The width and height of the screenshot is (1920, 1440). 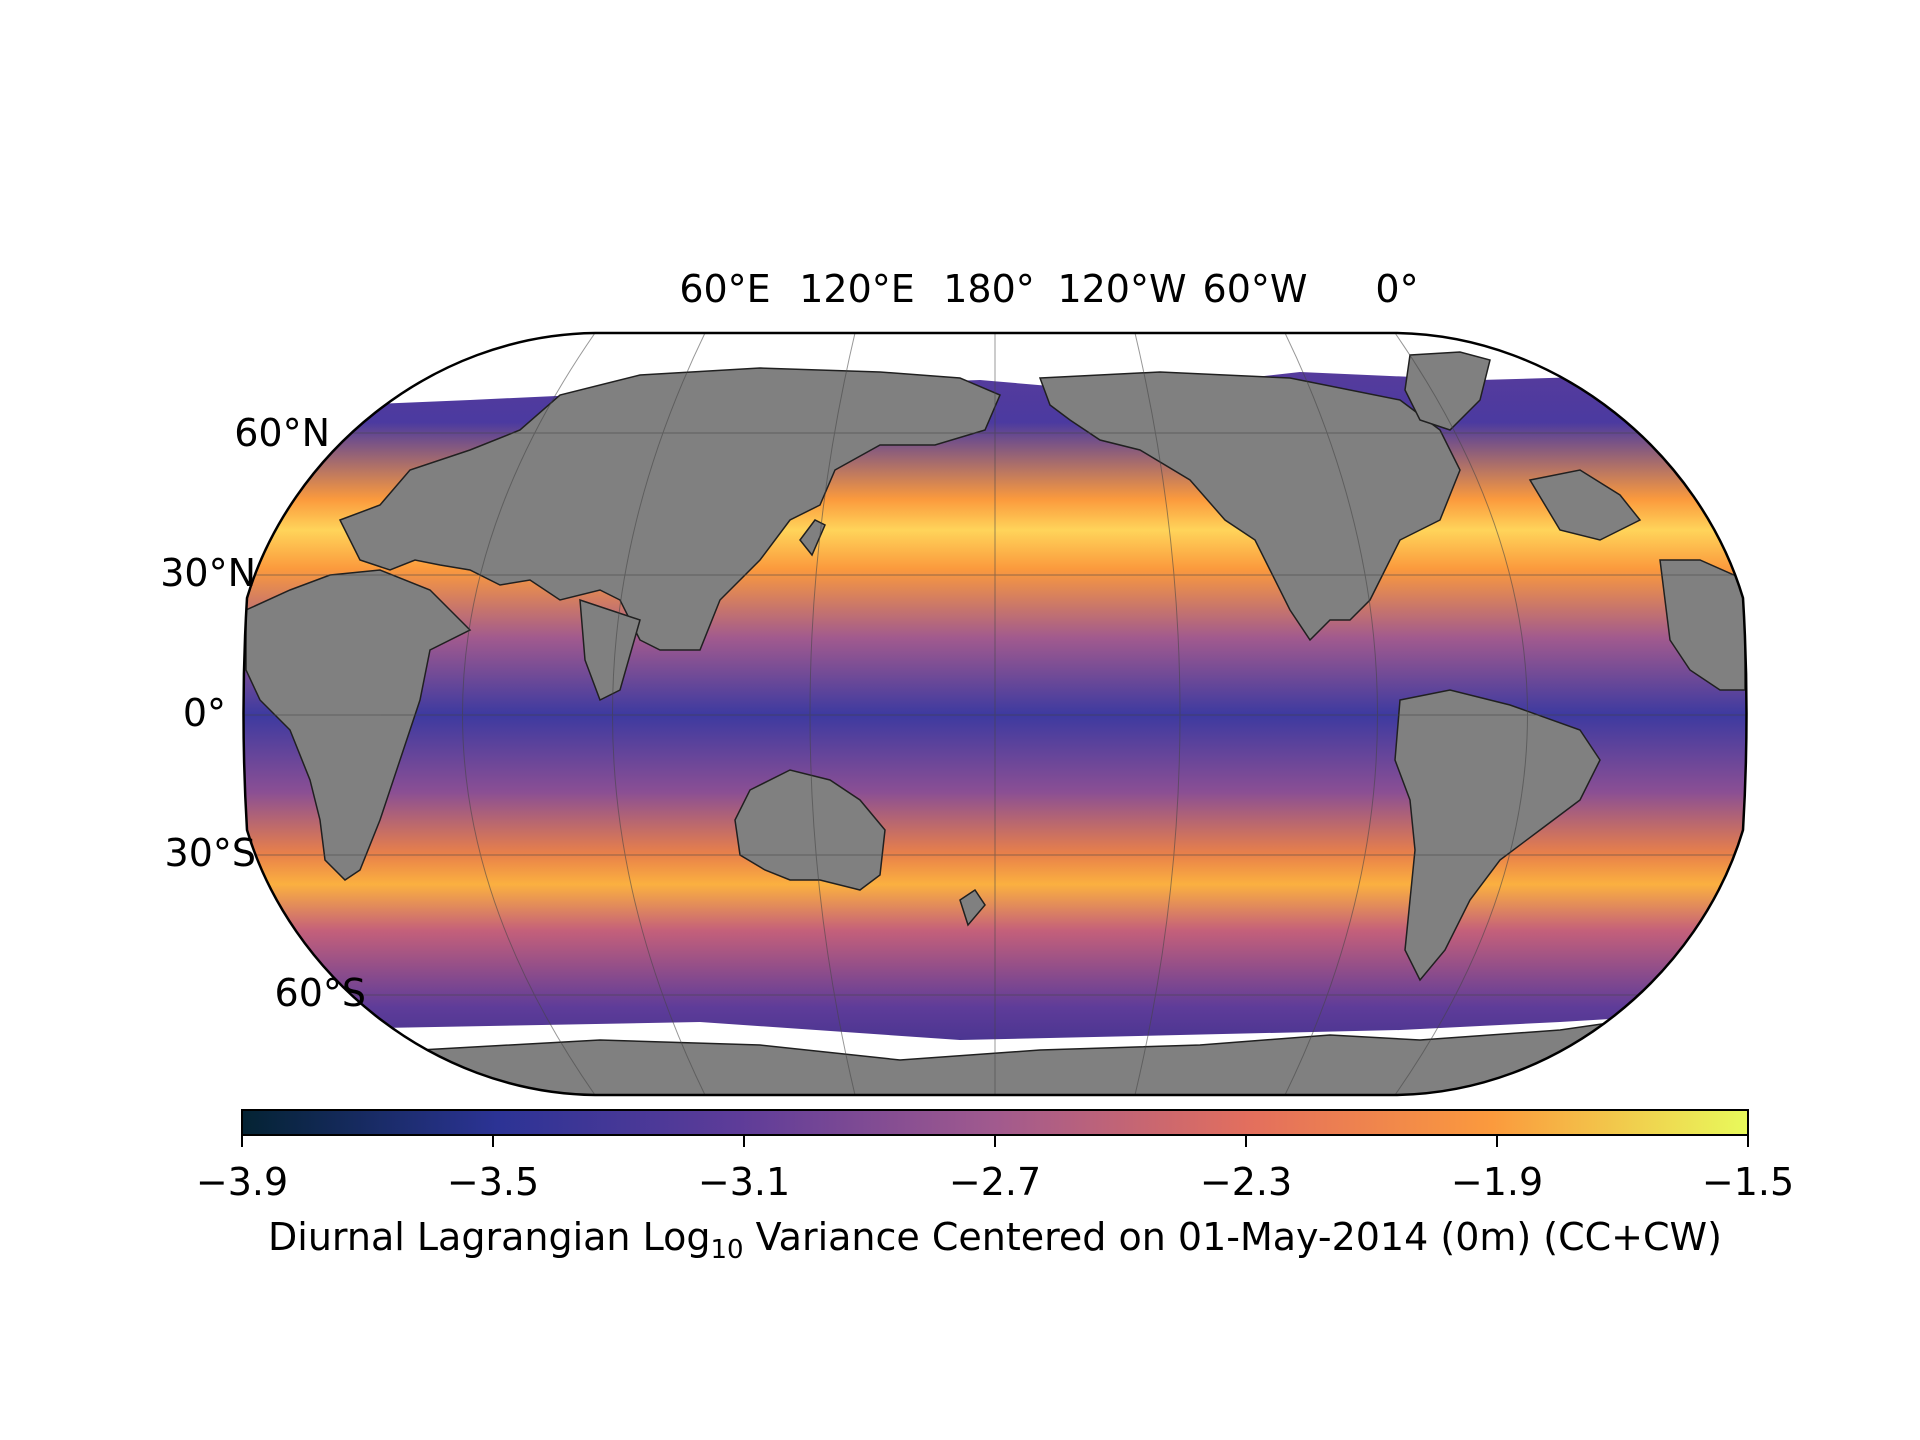 I want to click on lat-label: 30°N, so click(x=208, y=573).